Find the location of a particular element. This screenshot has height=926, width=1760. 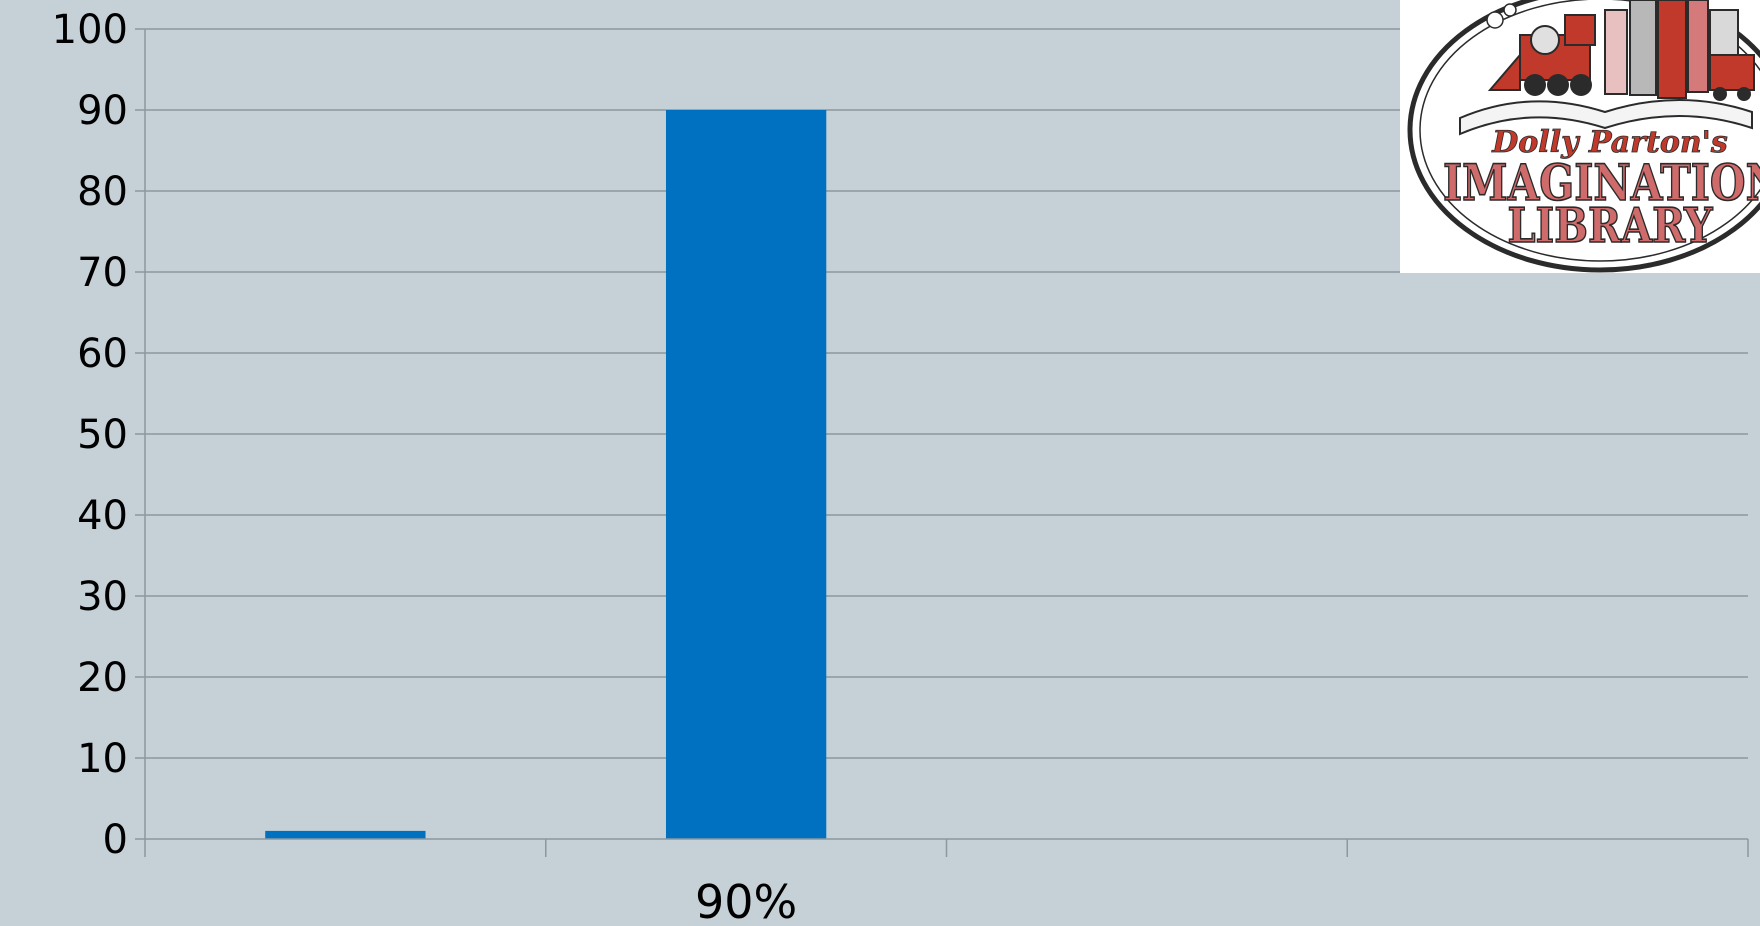

logo-graphic: Dolly Parton's IMAGINATION LIBRARY is located at coordinates (1583, 136).